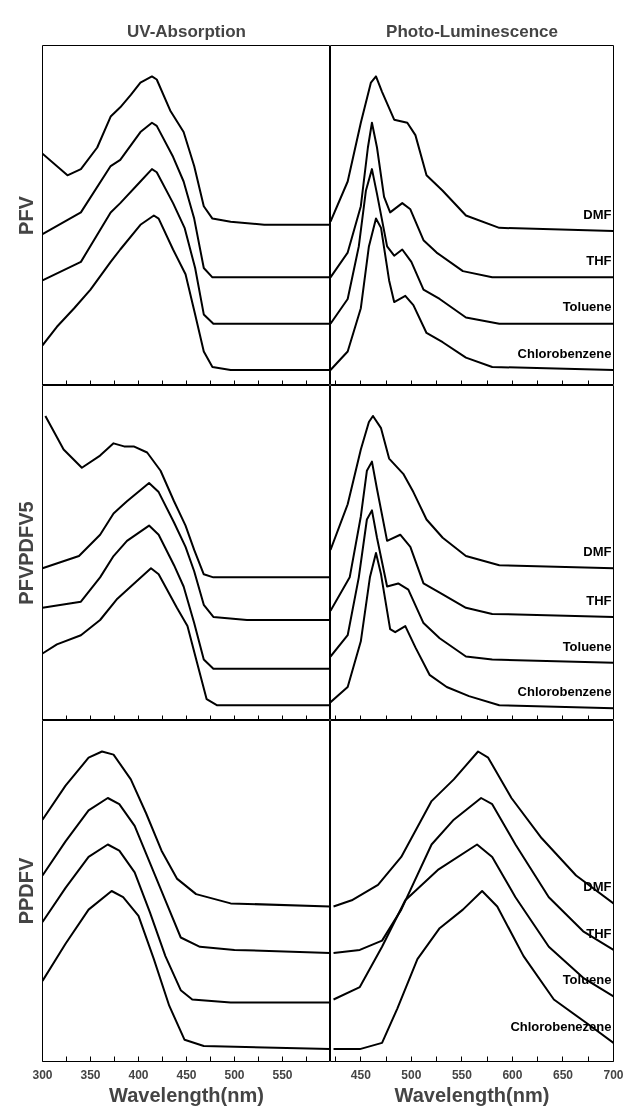 This screenshot has width=628, height=1114. Describe the element at coordinates (186, 31) in the screenshot. I see `chart-title: UV-Absorption` at that location.